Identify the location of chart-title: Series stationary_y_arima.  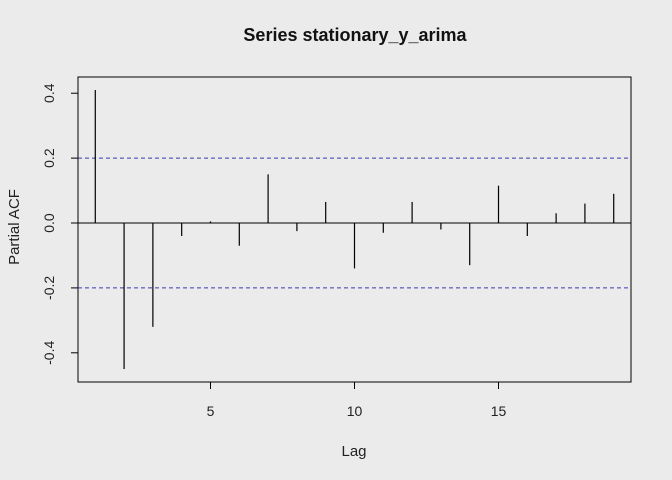
(355, 35).